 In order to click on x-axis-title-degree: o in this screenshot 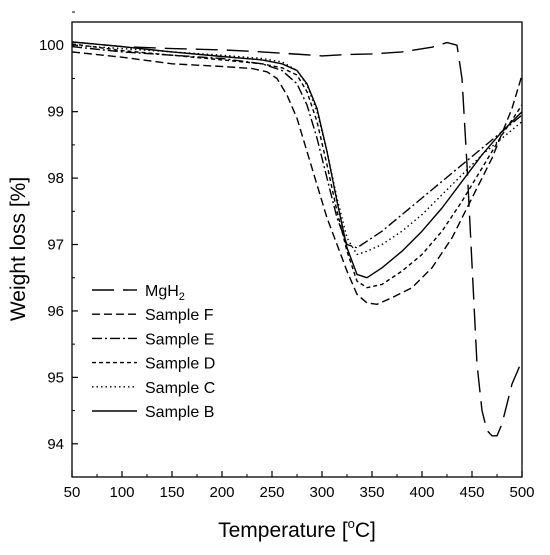, I will do `click(351, 523)`.